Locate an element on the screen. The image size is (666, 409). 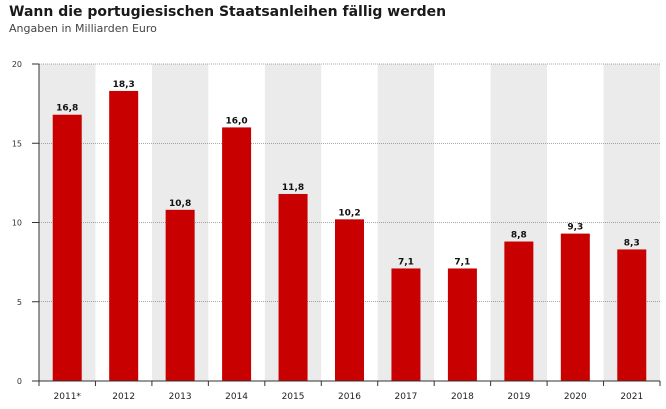
y-tick-label: 5 is located at coordinates (19, 302).